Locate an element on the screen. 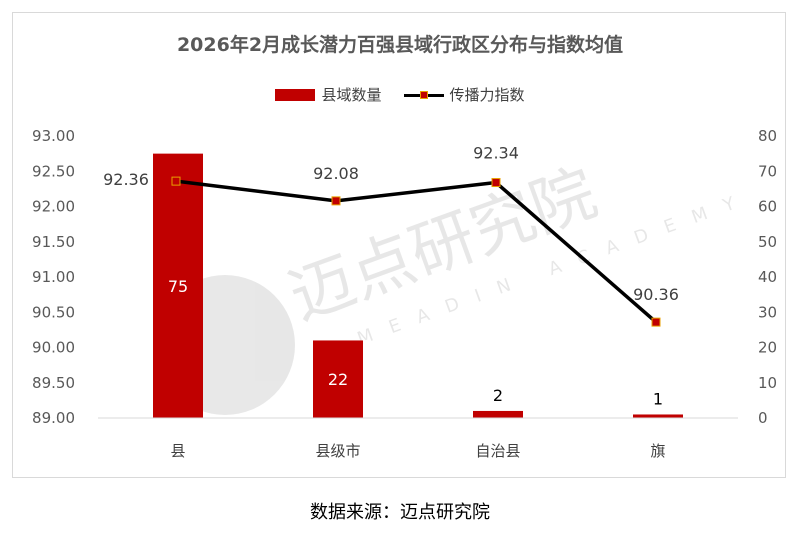 This screenshot has height=548, width=800. chart-title: 2026年2月成长潜力百强县域行政区分布与指数均值 is located at coordinates (400, 45).